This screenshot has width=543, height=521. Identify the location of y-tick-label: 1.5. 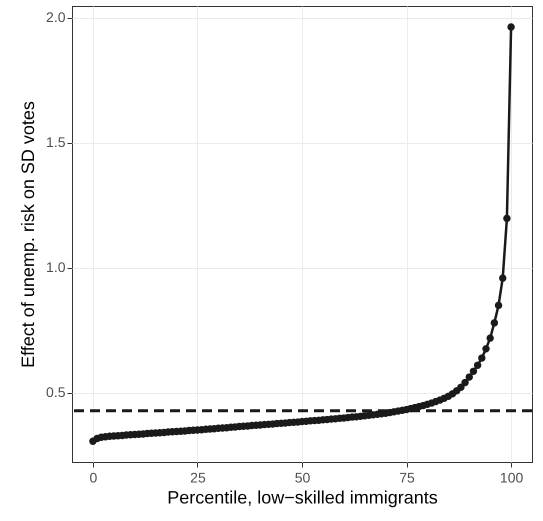
(56, 142).